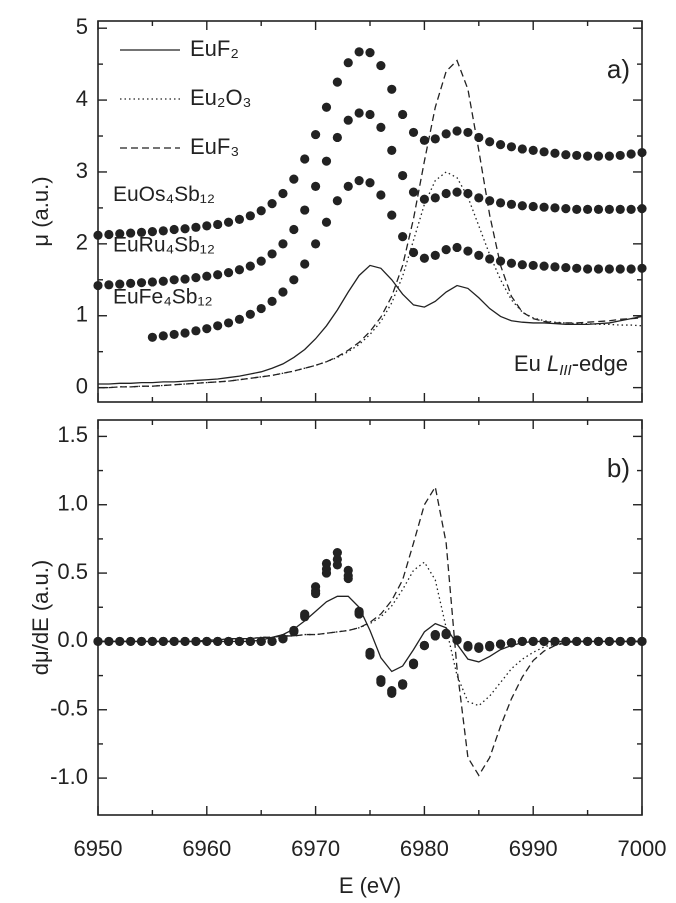  What do you see at coordinates (82, 170) in the screenshot?
I see `y-tick-label: 3` at bounding box center [82, 170].